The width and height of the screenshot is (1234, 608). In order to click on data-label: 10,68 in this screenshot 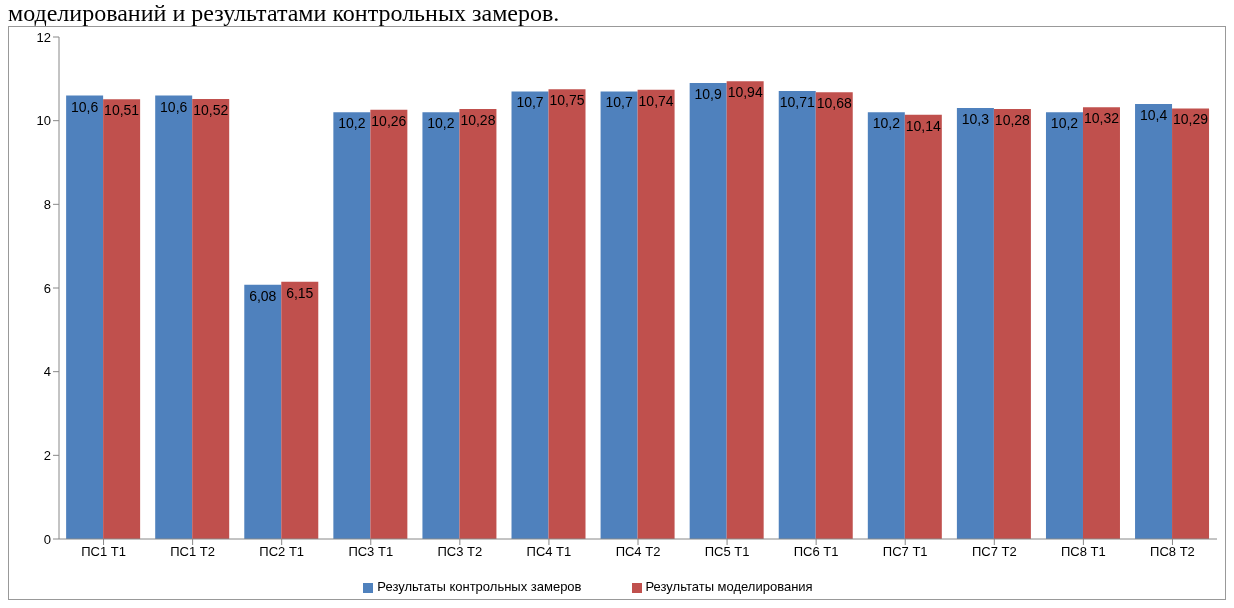, I will do `click(834, 103)`.